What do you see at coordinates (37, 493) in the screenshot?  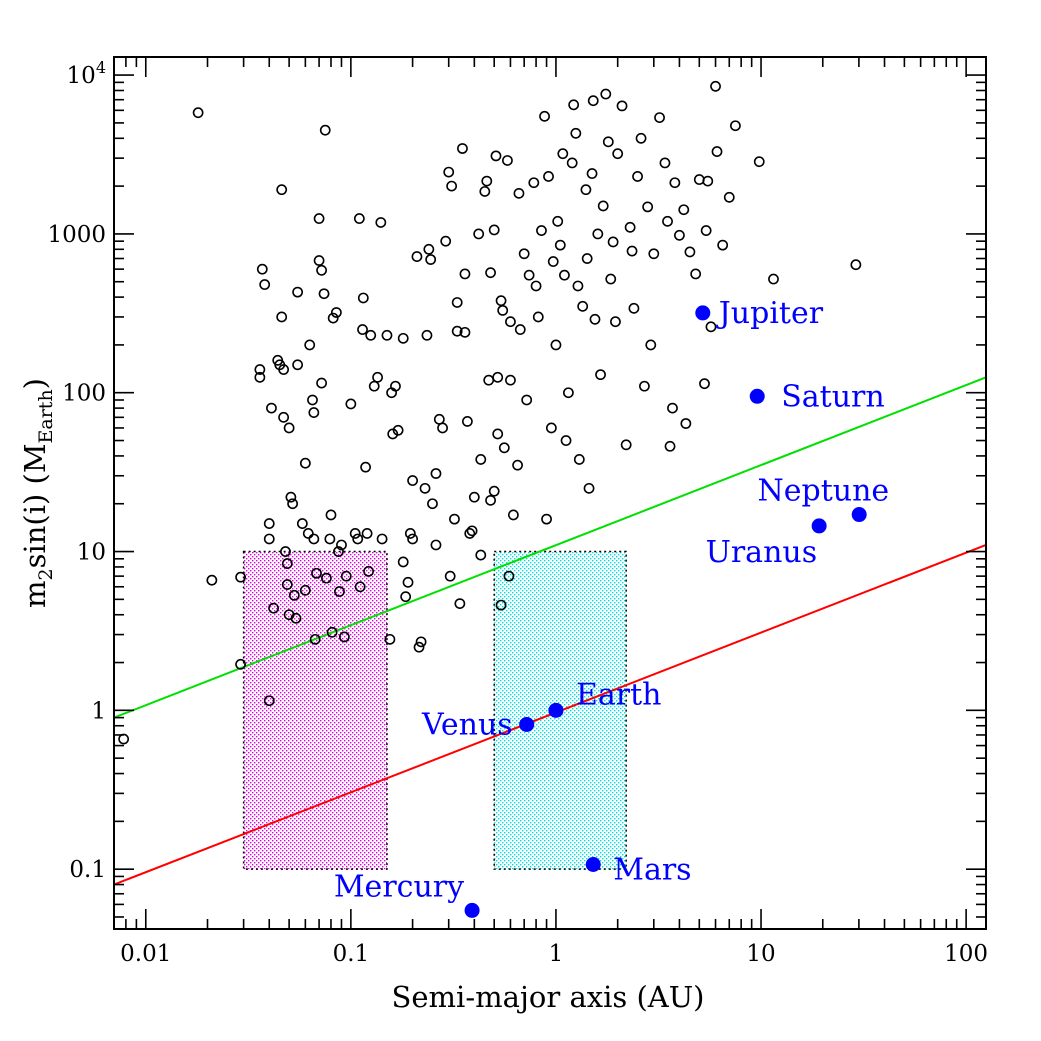 I see `y-axis-title: m2sin(i) (MEarth)` at bounding box center [37, 493].